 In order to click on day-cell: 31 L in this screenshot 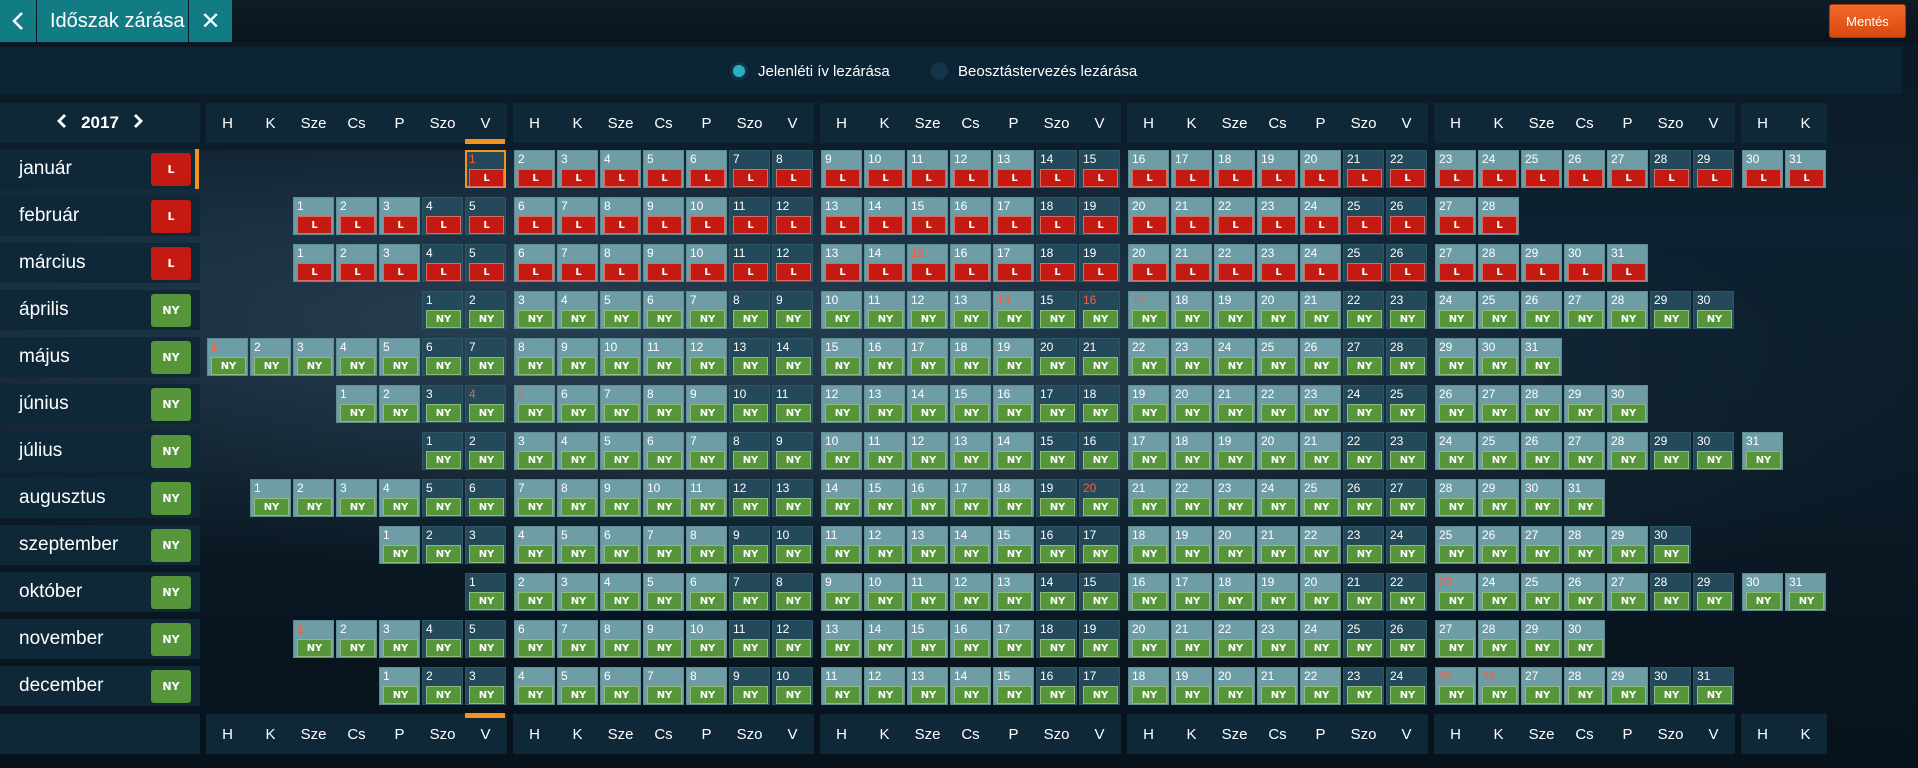, I will do `click(1627, 263)`.